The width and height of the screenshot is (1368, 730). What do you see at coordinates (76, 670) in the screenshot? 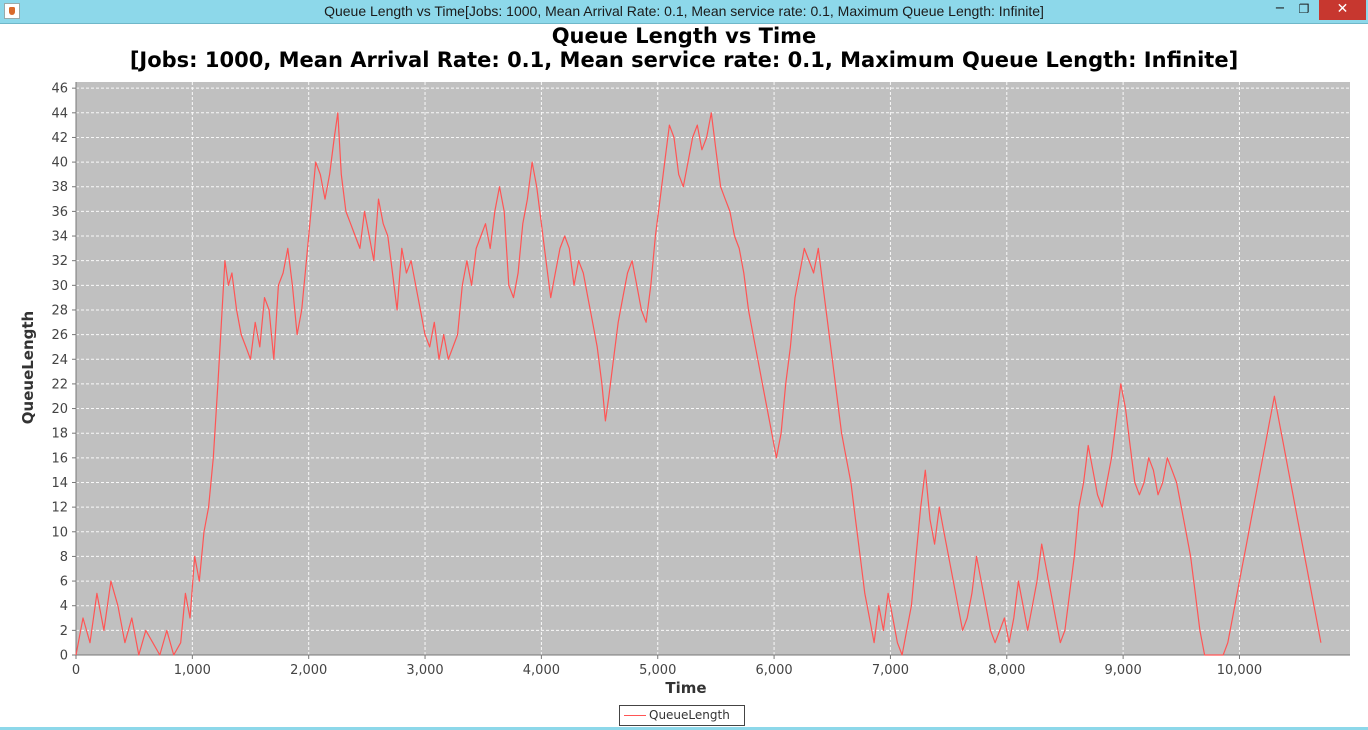
I see `x-tick-label: 0` at bounding box center [76, 670].